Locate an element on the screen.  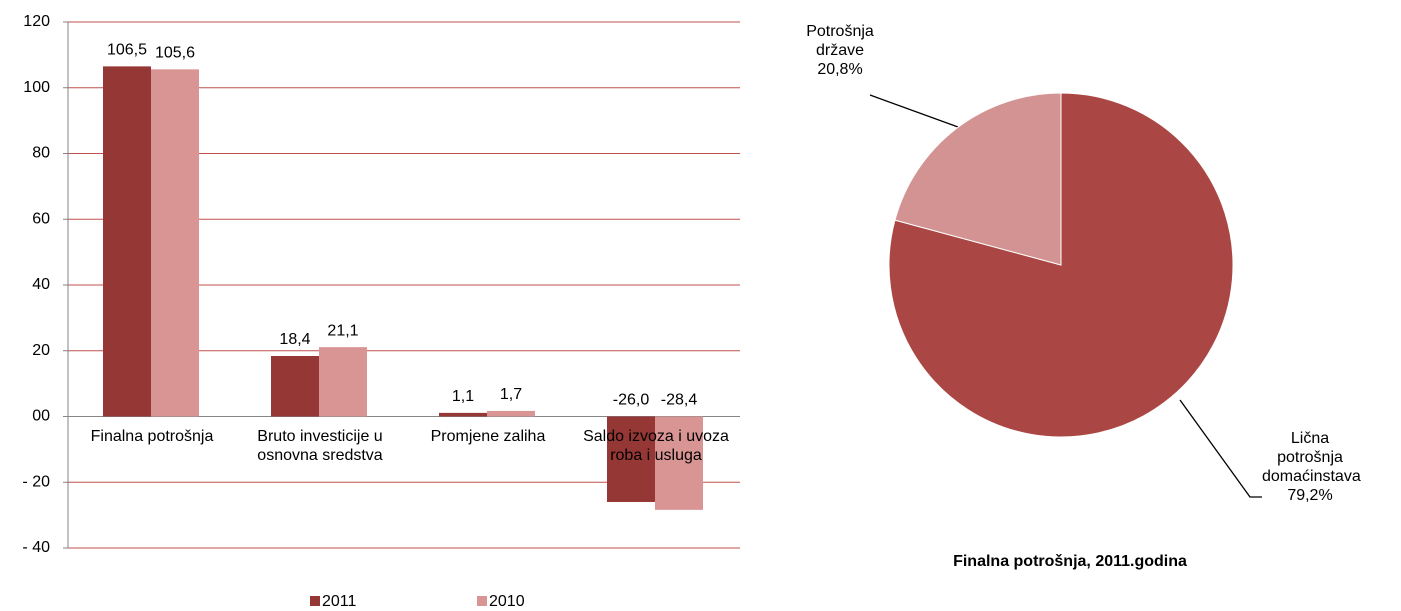
value-label: -26,0 is located at coordinates (631, 400).